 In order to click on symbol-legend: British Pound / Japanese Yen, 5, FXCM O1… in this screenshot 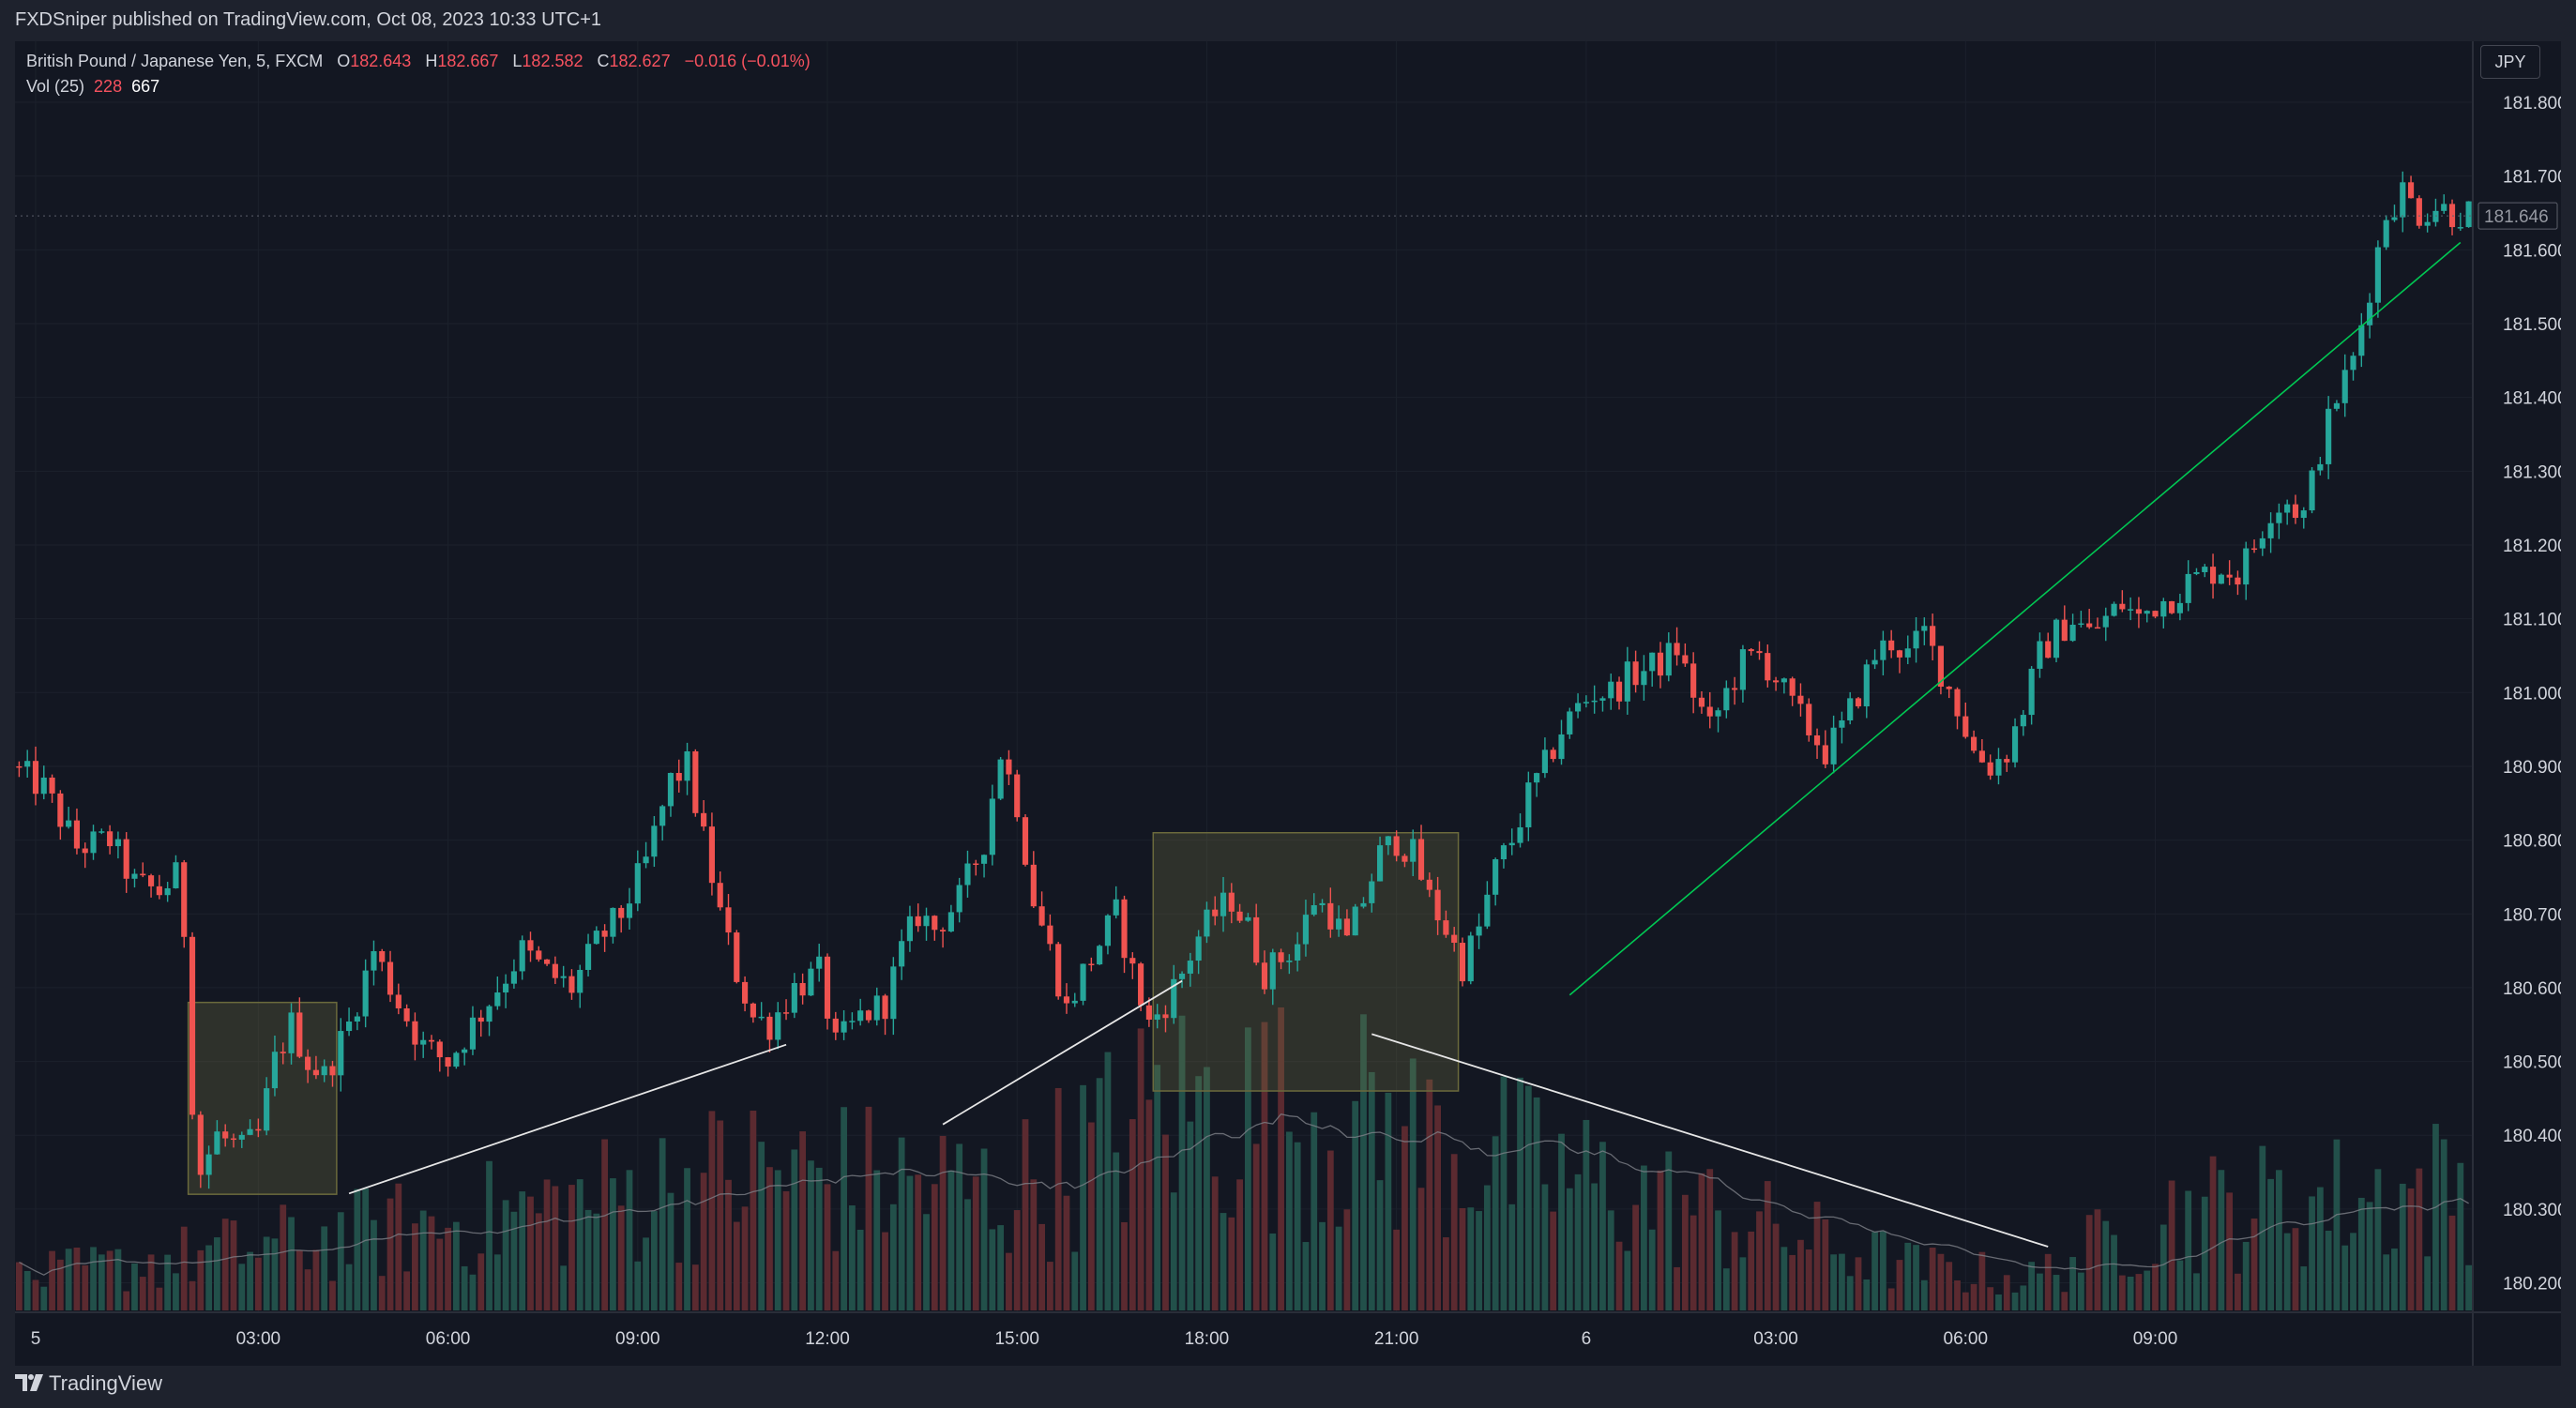, I will do `click(418, 61)`.